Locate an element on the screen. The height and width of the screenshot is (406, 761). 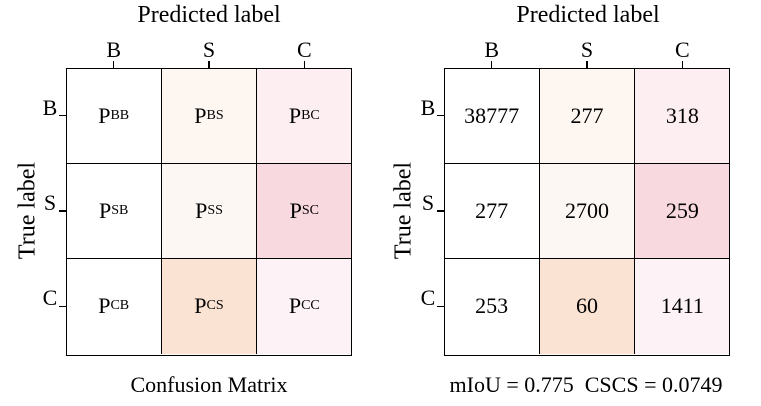
cell-value: 253 is located at coordinates (492, 306).